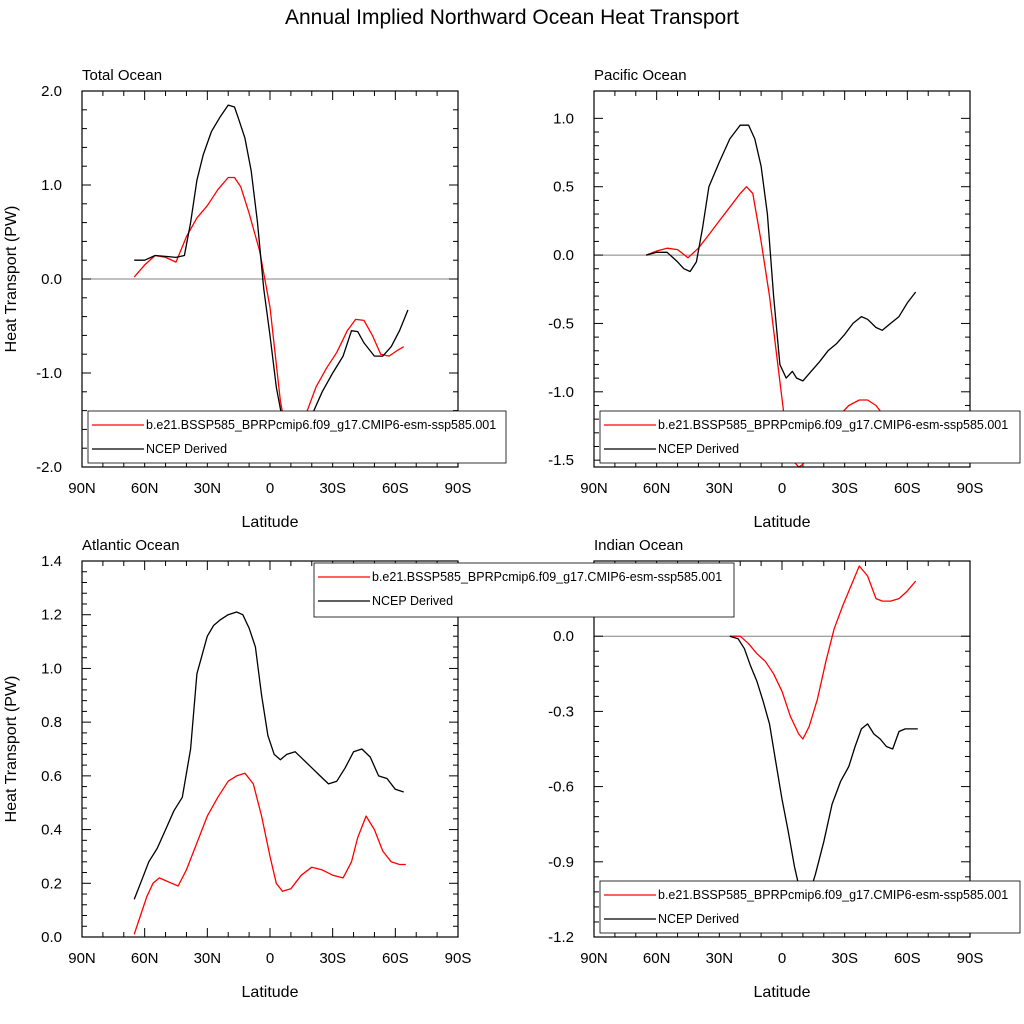  I want to click on y-tick-label: 1.4, so click(51, 561).